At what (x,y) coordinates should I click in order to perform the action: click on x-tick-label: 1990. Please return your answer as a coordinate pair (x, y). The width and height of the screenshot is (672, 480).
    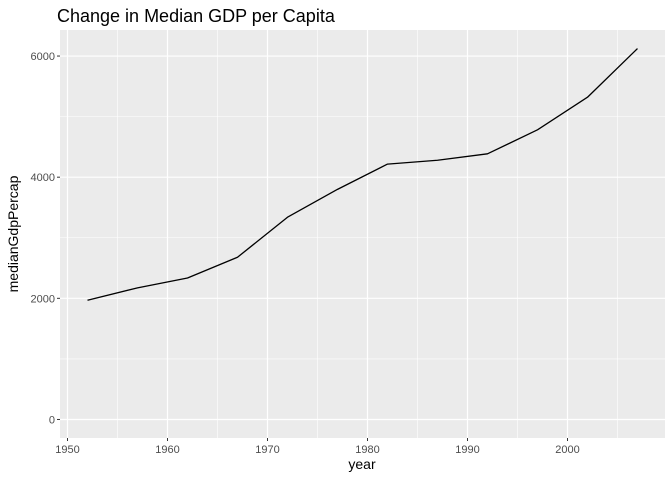
    Looking at the image, I should click on (467, 450).